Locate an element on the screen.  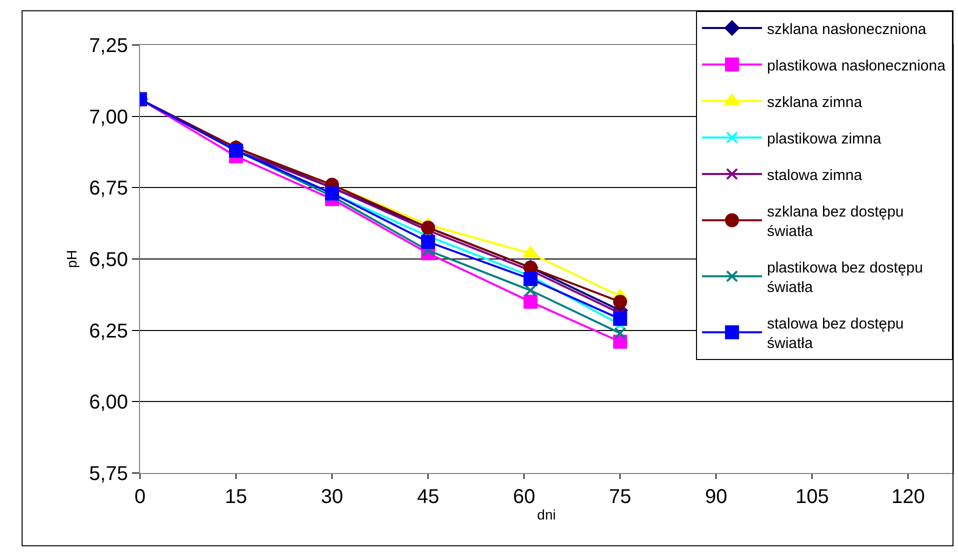
y-tick-label: 6,00 is located at coordinates (108, 403).